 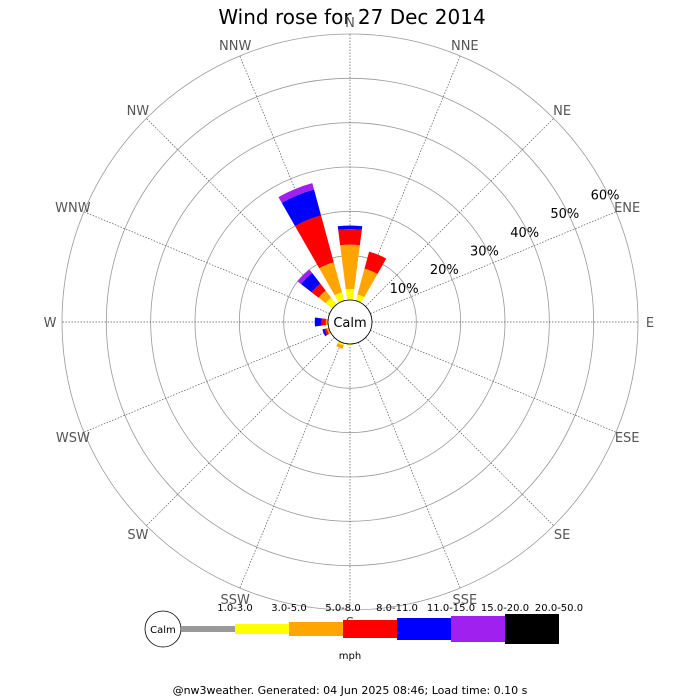 I want to click on legend-bin-label-2: 5.0-8.0, so click(x=342, y=608).